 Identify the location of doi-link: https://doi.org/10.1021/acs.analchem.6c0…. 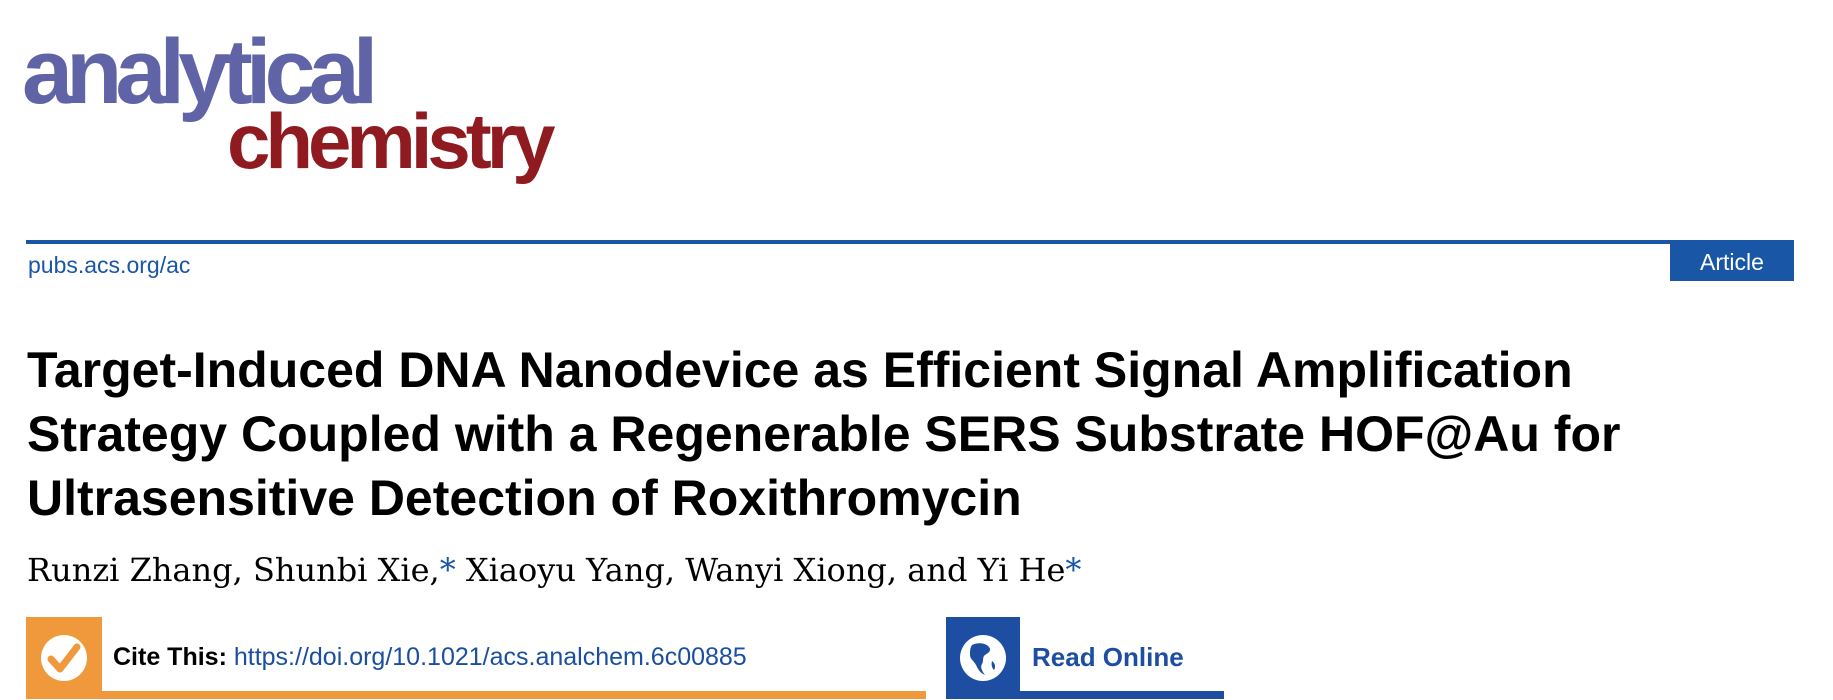
(490, 657).